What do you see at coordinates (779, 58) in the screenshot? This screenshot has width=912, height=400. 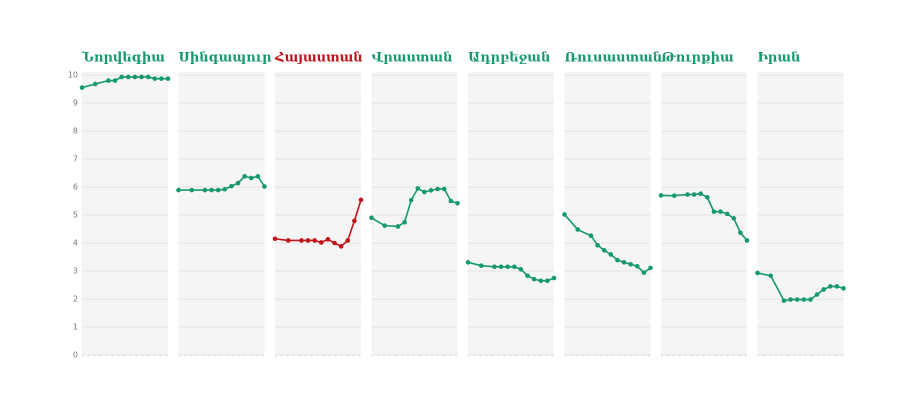 I see `panel-title: Իրան` at bounding box center [779, 58].